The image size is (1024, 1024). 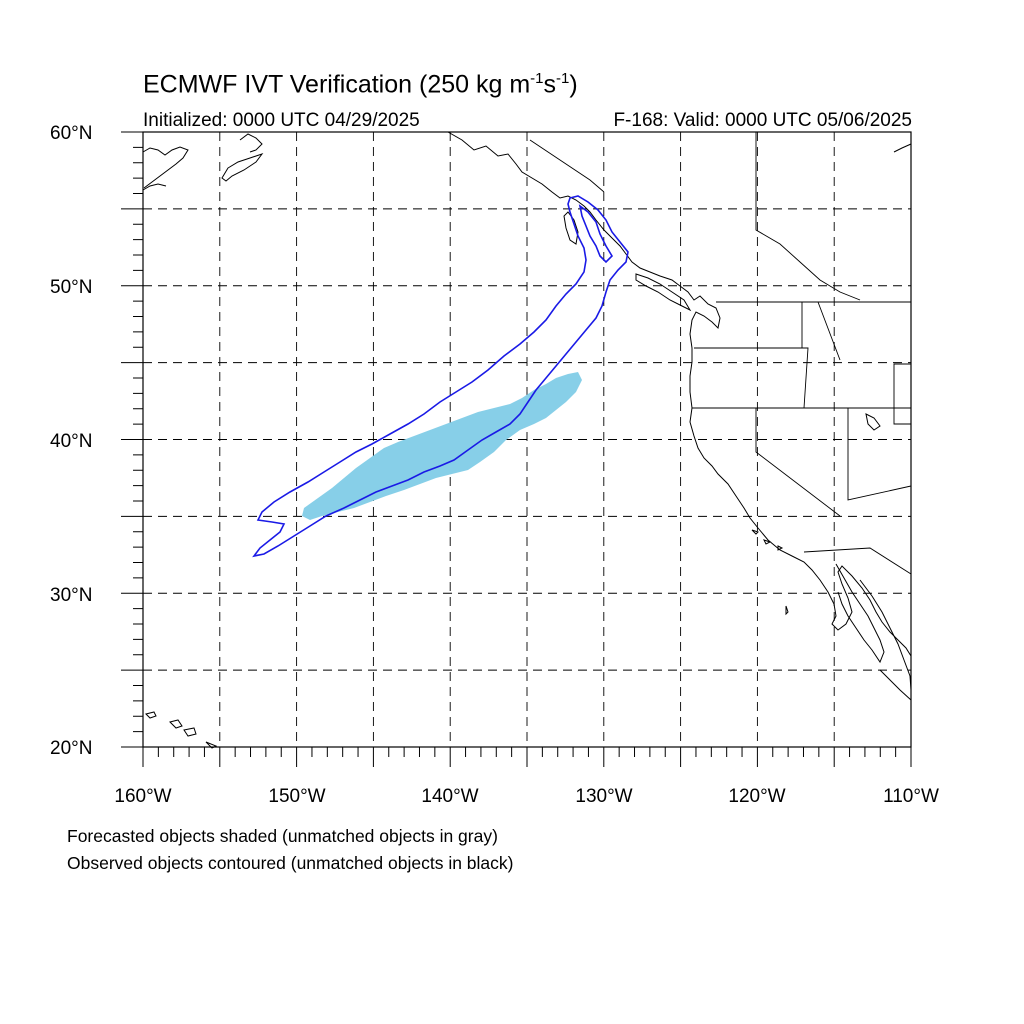 I want to click on forecast-objects, so click(x=442, y=446).